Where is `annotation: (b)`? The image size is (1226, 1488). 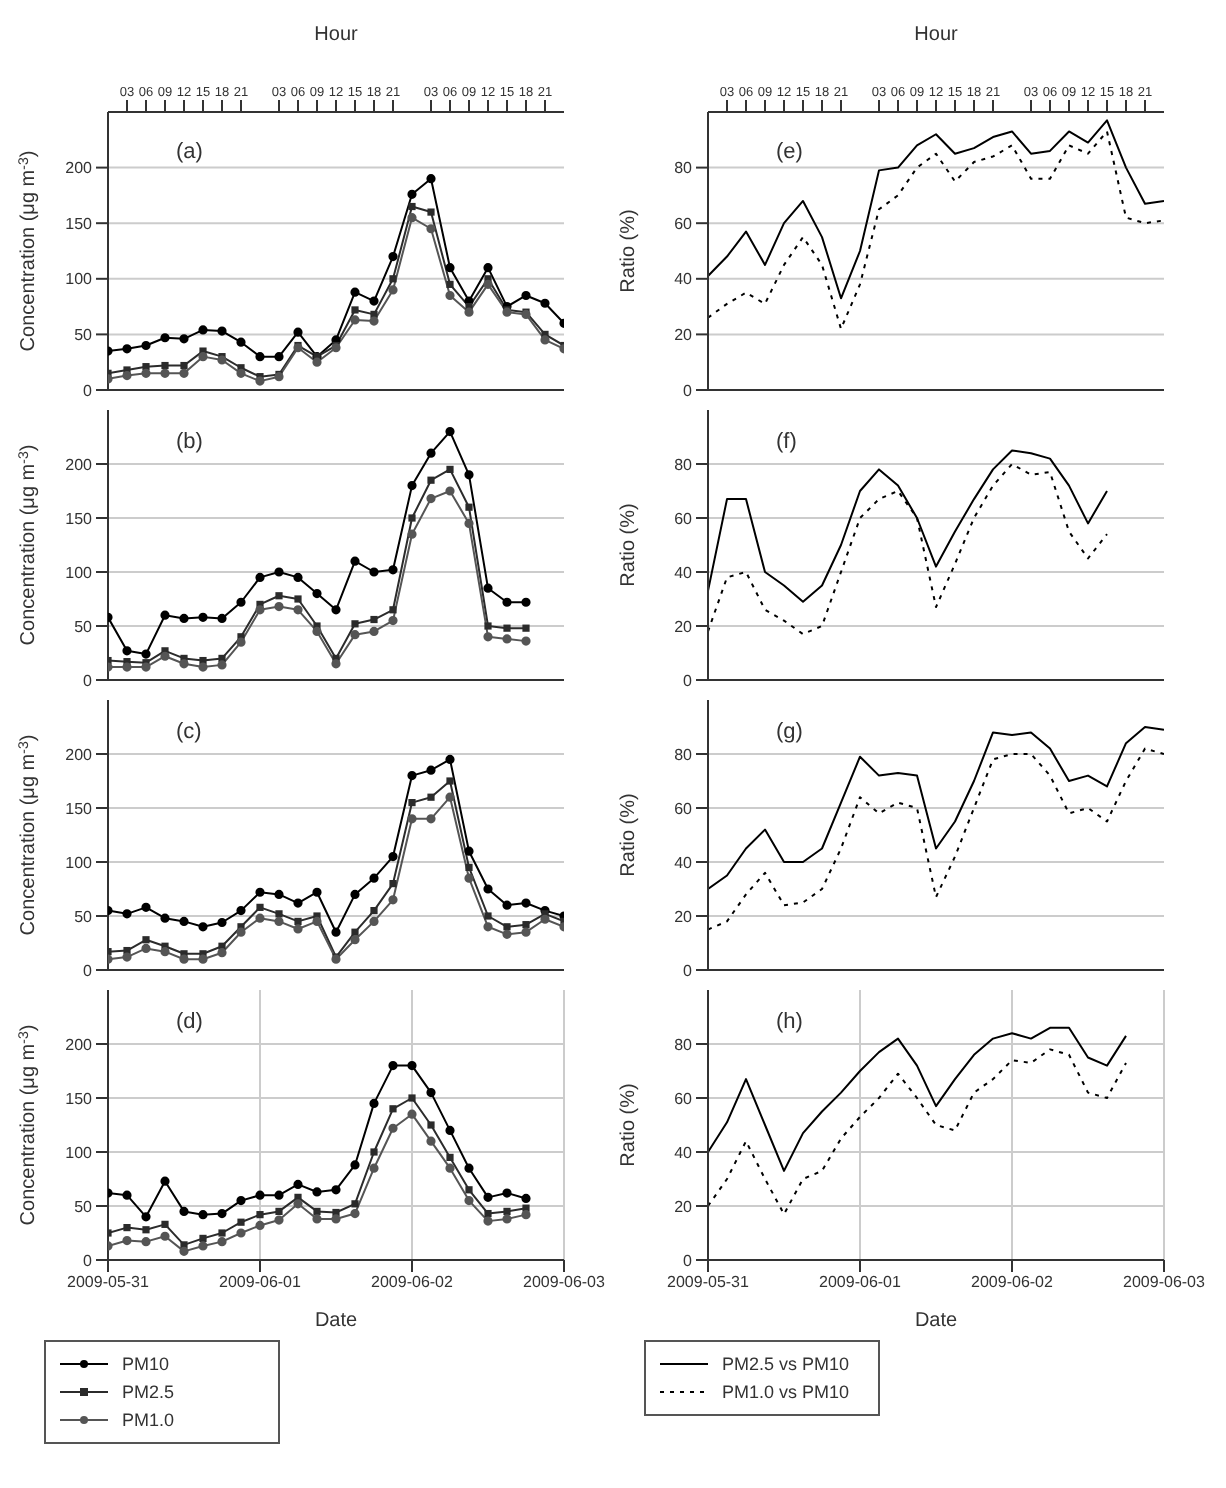
annotation: (b) is located at coordinates (189, 442).